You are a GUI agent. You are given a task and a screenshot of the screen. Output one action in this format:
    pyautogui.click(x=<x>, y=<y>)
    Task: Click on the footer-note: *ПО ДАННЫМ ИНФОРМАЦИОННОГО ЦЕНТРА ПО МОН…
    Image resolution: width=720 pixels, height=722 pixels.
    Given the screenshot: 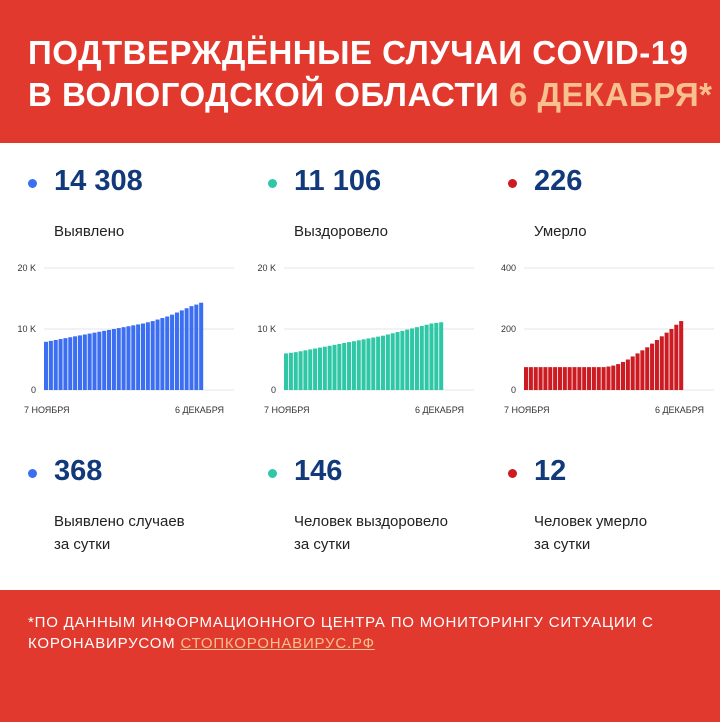 What is the action you would take?
    pyautogui.click(x=368, y=633)
    